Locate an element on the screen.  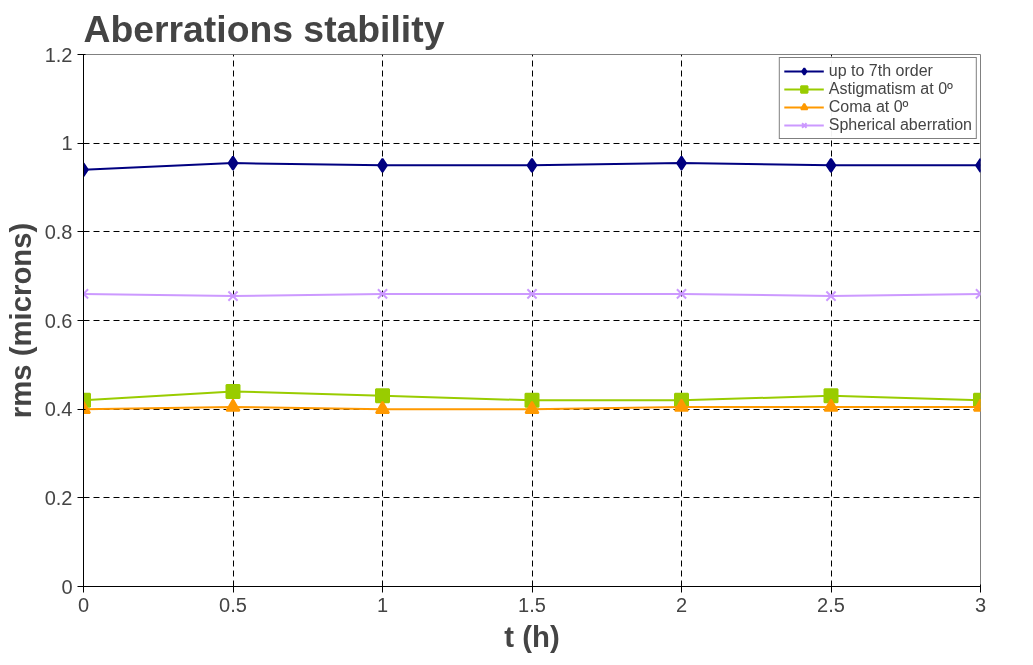
y-tick-label: 1 is located at coordinates (67, 143).